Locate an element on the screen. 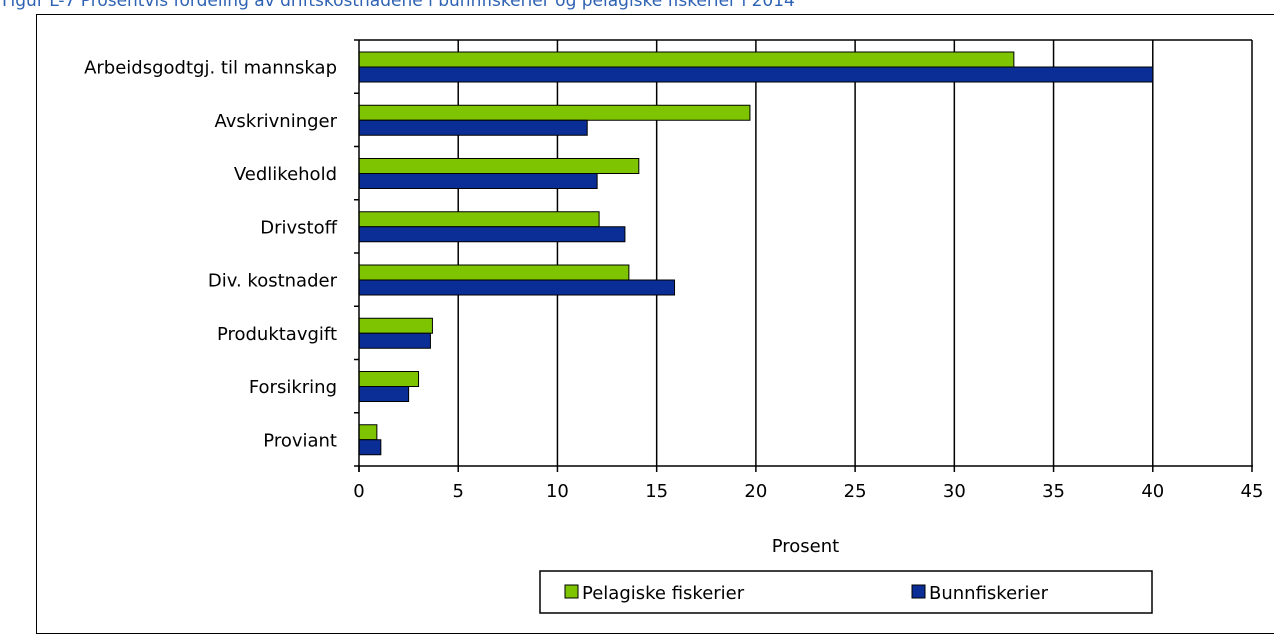 Image resolution: width=1274 pixels, height=634 pixels. x-tick-label: 35 is located at coordinates (1053, 491).